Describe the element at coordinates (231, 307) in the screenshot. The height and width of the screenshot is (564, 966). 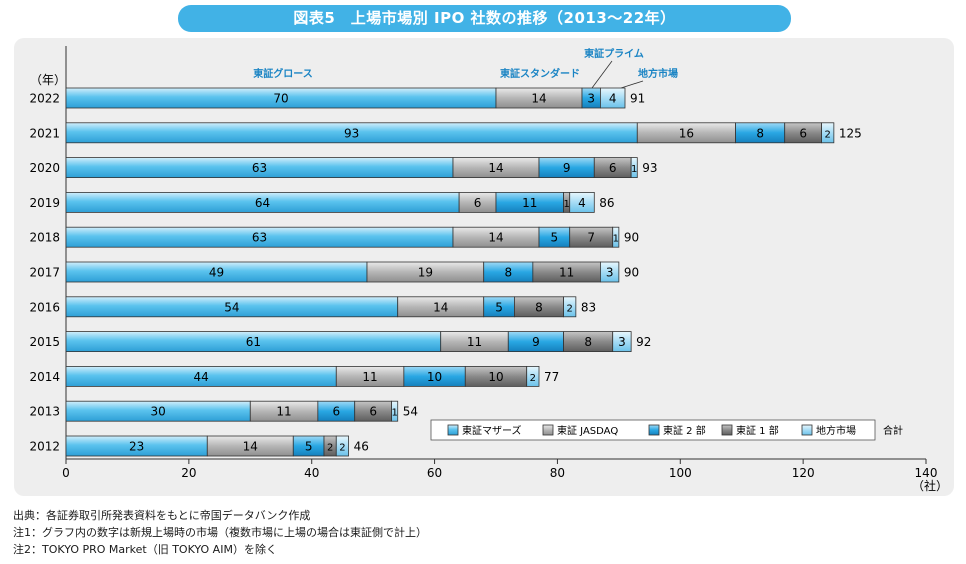
I see `bar-value-label: 54` at that location.